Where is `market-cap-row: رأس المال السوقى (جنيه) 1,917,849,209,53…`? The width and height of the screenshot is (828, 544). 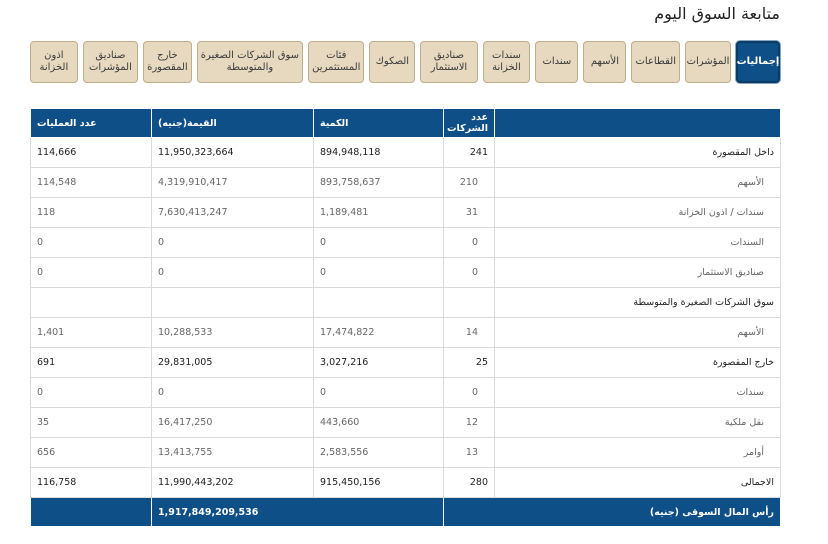
market-cap-row: رأس المال السوقى (جنيه) 1,917,849,209,53… is located at coordinates (405, 512).